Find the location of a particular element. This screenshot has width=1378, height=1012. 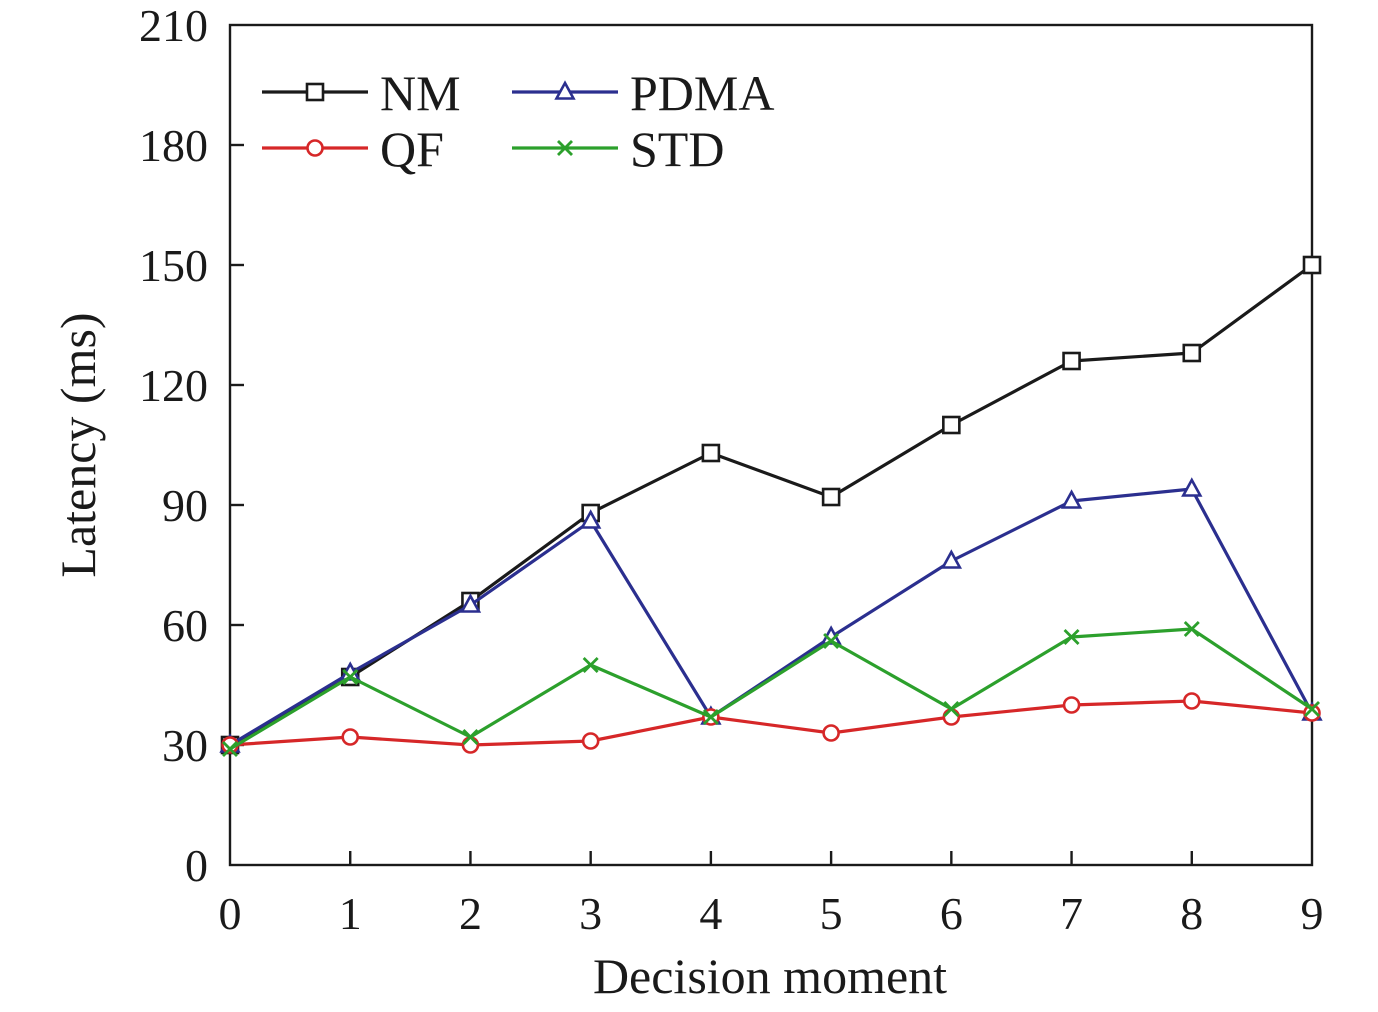

x-tick-label: 9 is located at coordinates (1312, 913).